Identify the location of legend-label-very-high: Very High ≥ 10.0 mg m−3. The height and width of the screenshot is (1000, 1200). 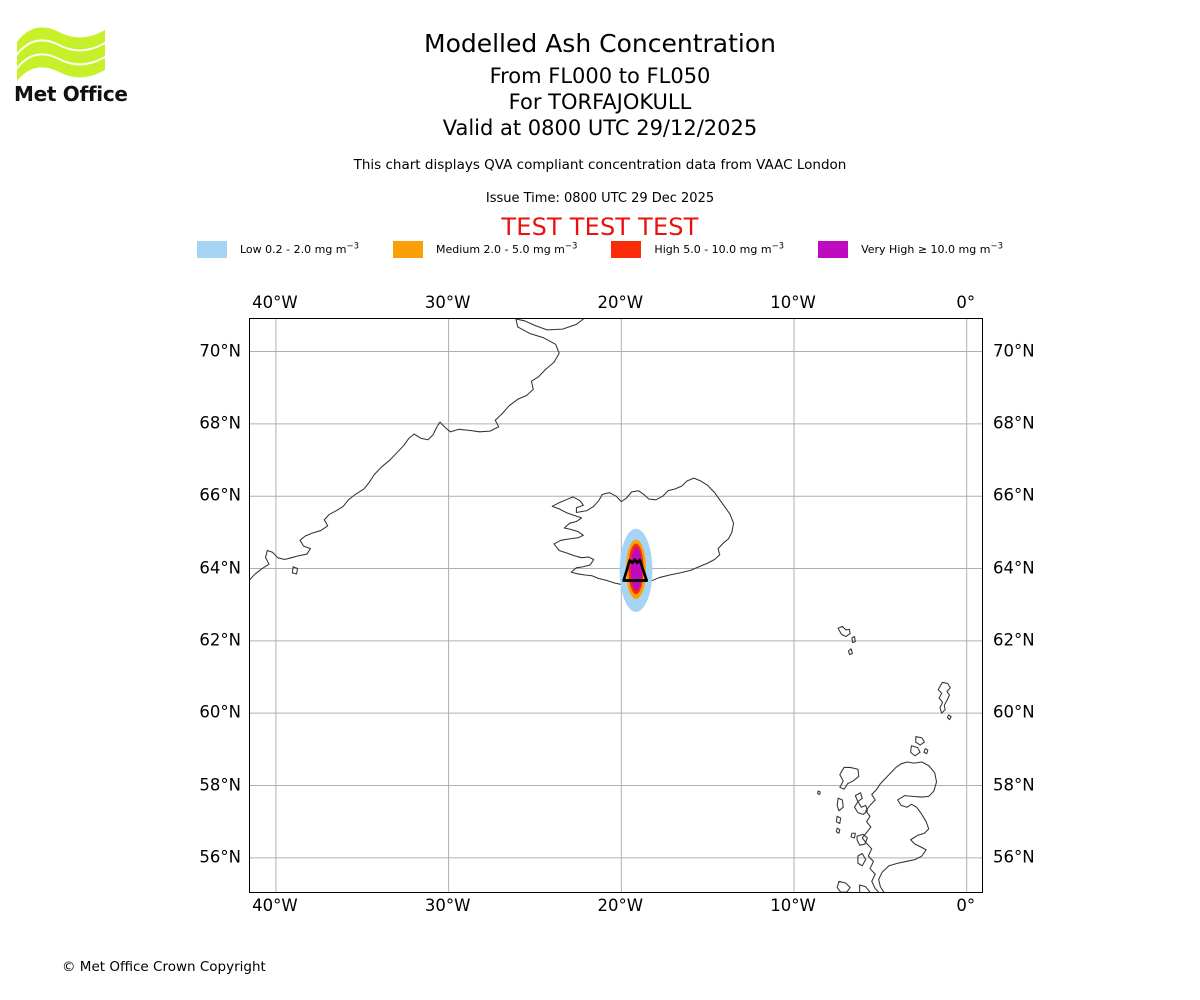
(932, 248).